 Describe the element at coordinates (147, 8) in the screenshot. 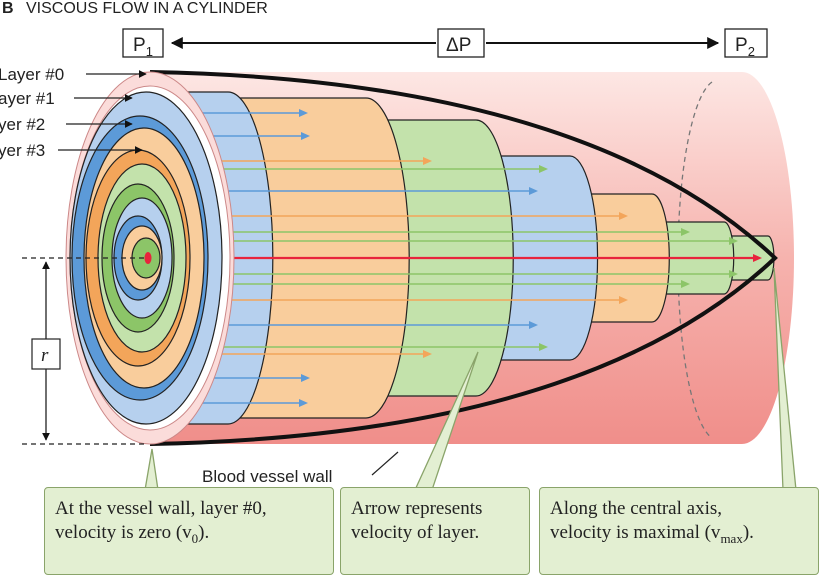

I see `title-text: VISCOUS FLOW IN A CYLINDER` at that location.